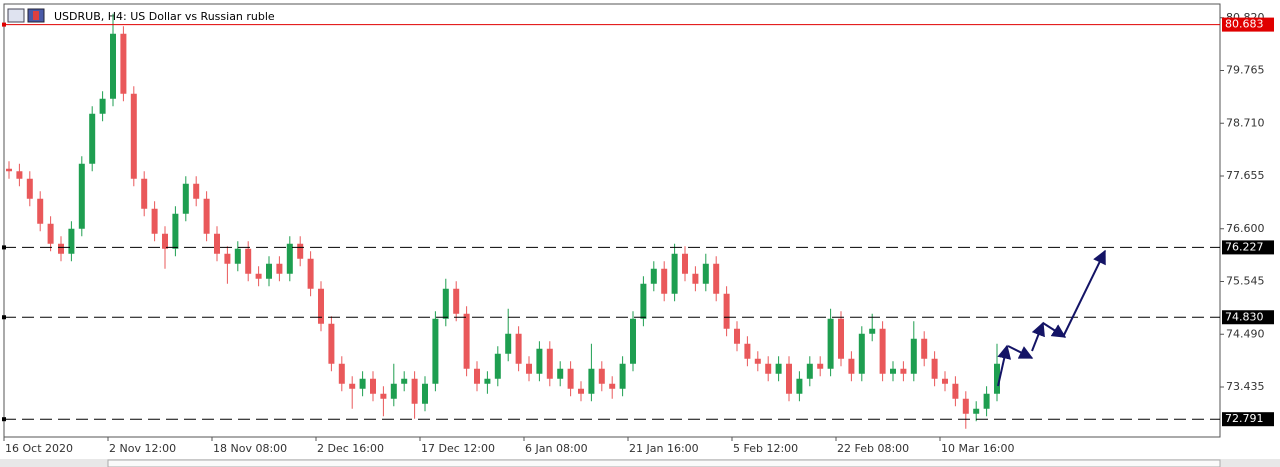  What do you see at coordinates (350, 448) in the screenshot?
I see `x-tick-label: 2 Dec 16:00` at bounding box center [350, 448].